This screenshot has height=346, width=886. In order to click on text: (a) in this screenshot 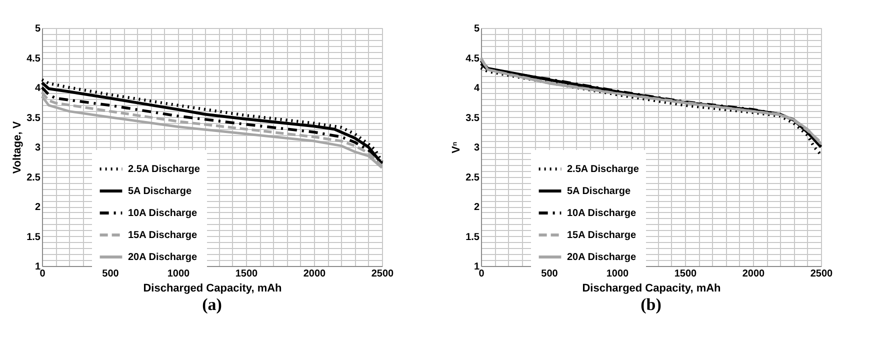, I will do `click(212, 304)`.